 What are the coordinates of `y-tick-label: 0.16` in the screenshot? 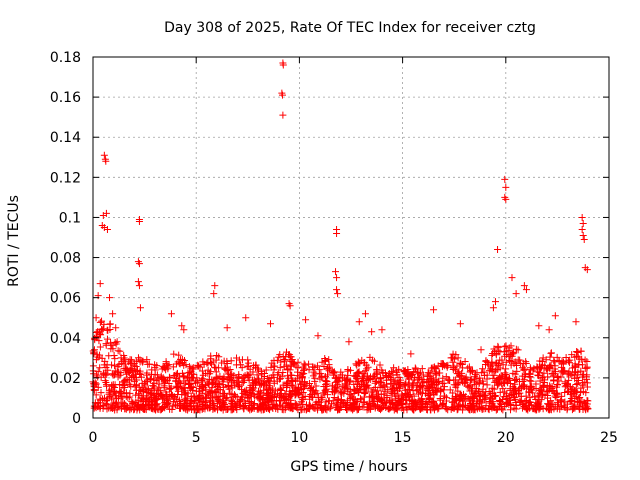 It's located at (65, 98).